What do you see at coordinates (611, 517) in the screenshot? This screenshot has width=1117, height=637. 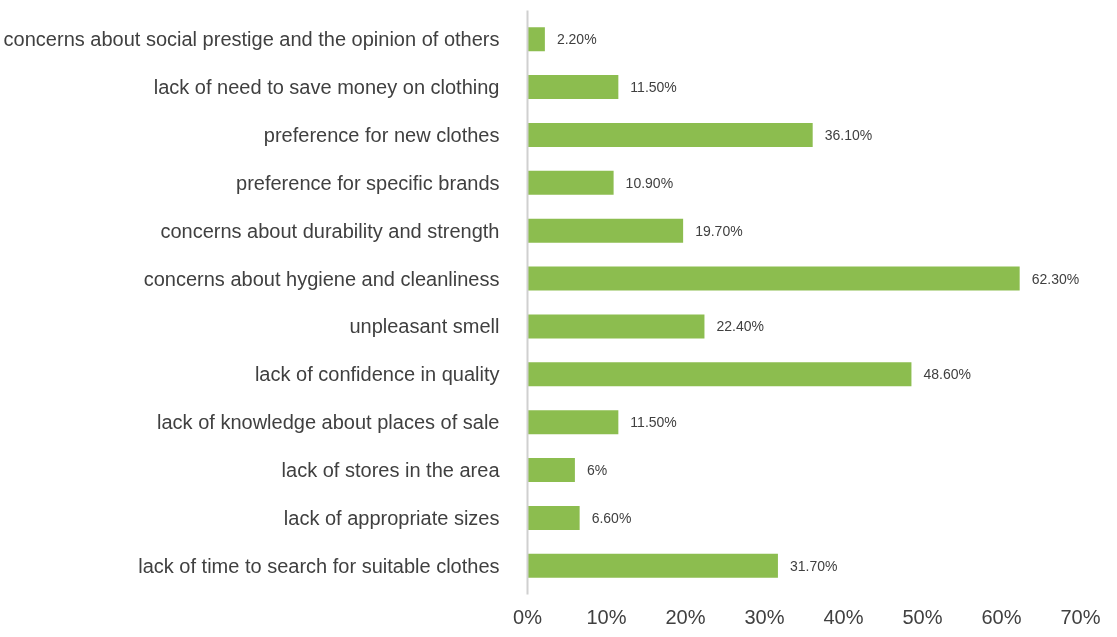 I see `data-label: 6.60%` at bounding box center [611, 517].